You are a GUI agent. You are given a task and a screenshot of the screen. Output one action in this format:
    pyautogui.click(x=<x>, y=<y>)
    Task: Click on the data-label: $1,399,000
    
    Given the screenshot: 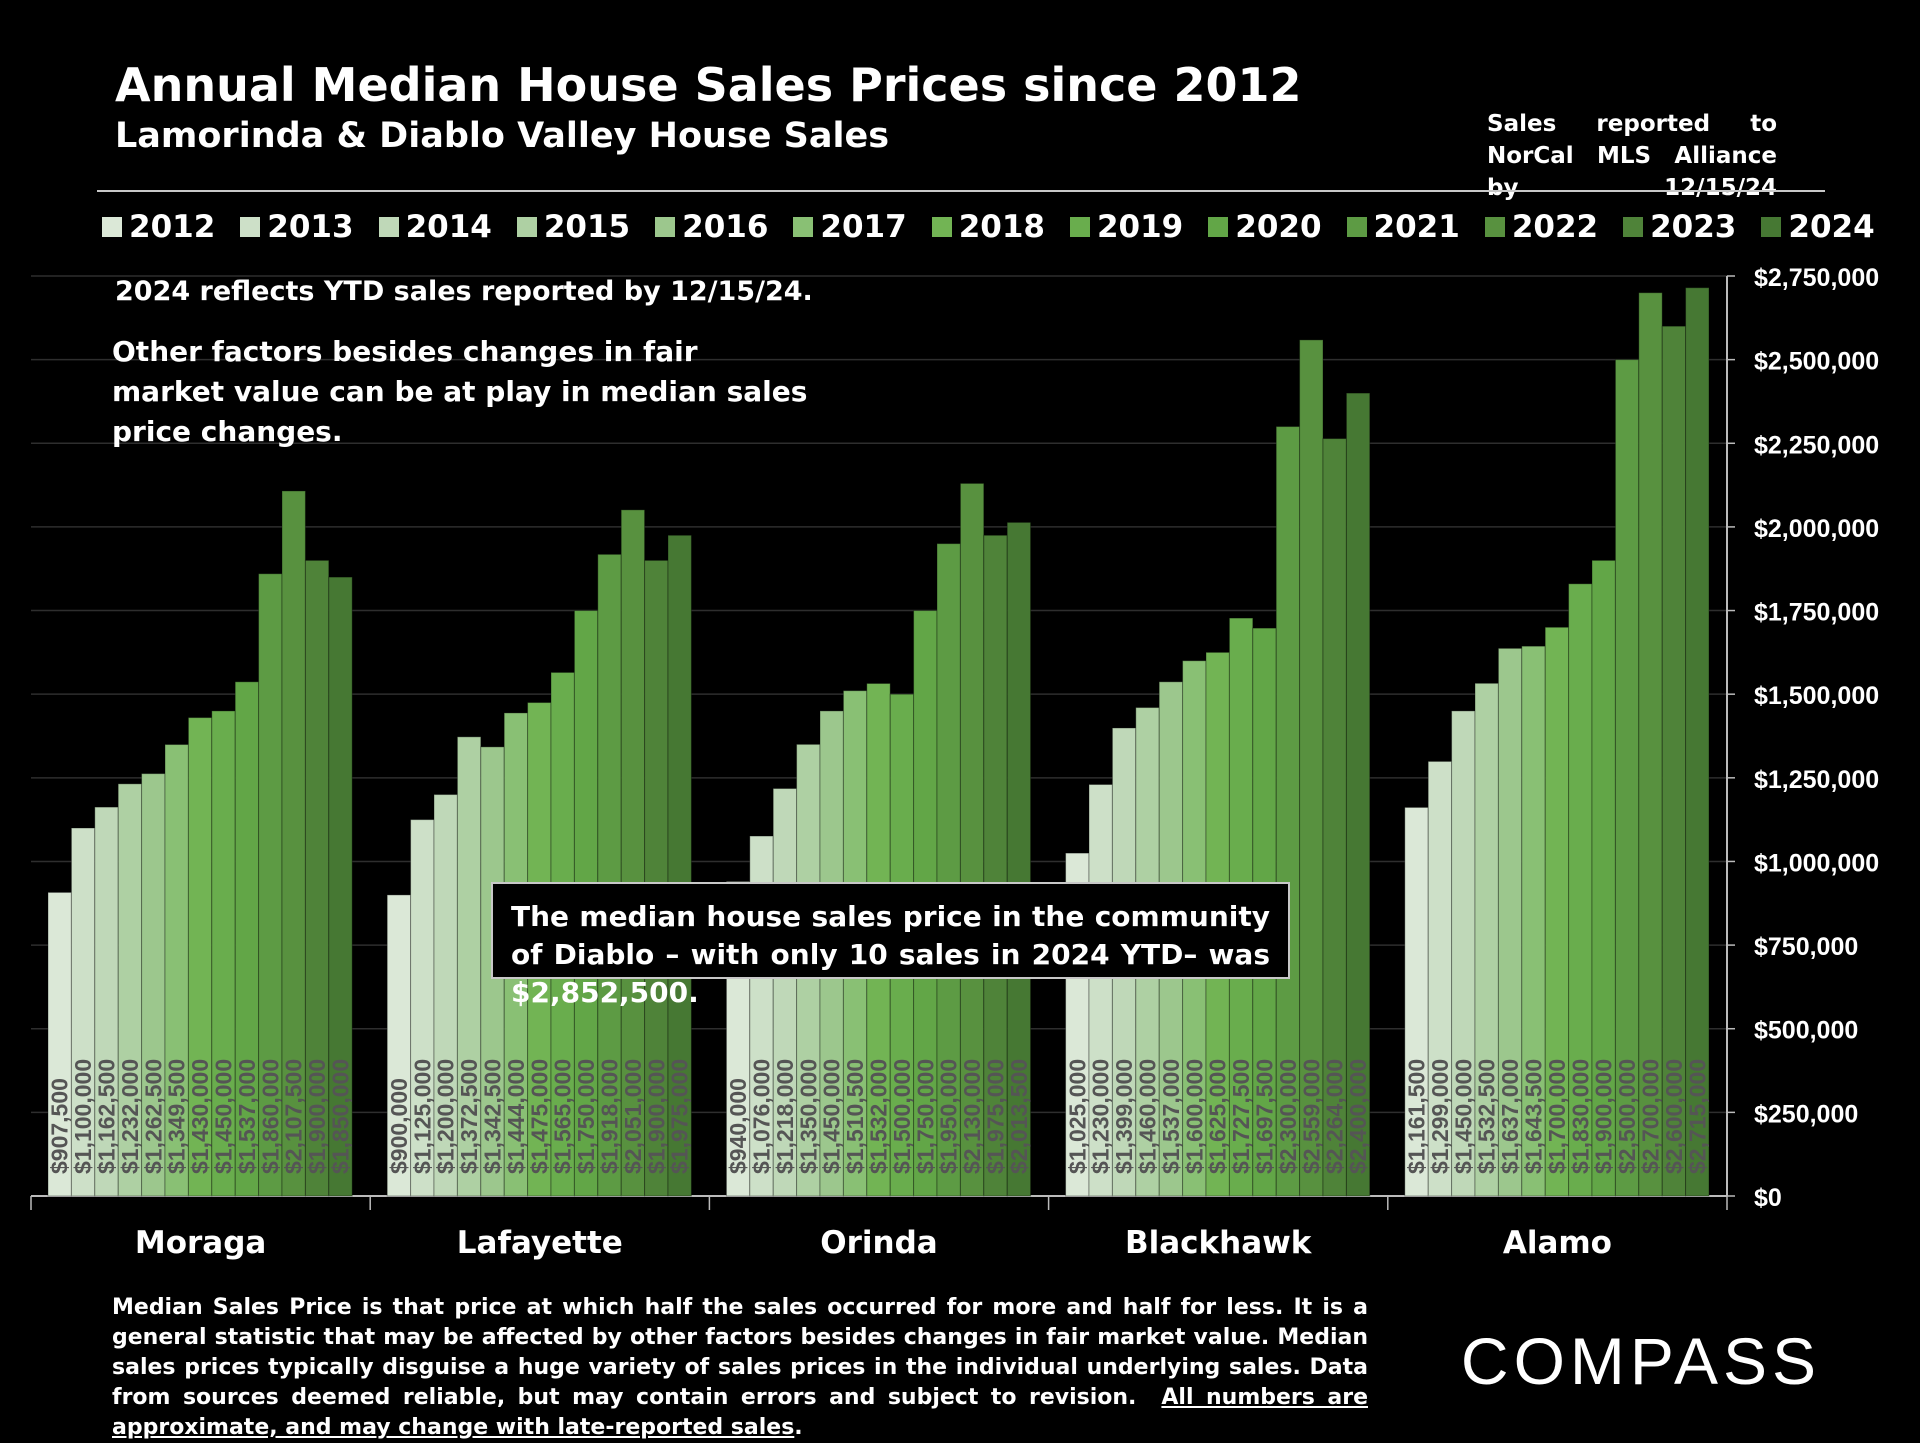 What is the action you would take?
    pyautogui.click(x=1124, y=1116)
    